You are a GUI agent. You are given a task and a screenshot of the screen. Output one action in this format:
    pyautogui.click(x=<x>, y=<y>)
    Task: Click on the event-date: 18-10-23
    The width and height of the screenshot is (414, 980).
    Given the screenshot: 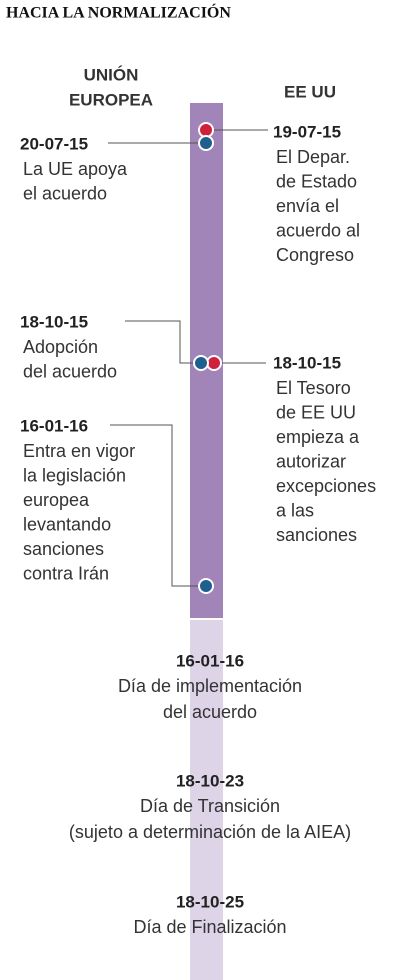 What is the action you would take?
    pyautogui.click(x=210, y=780)
    